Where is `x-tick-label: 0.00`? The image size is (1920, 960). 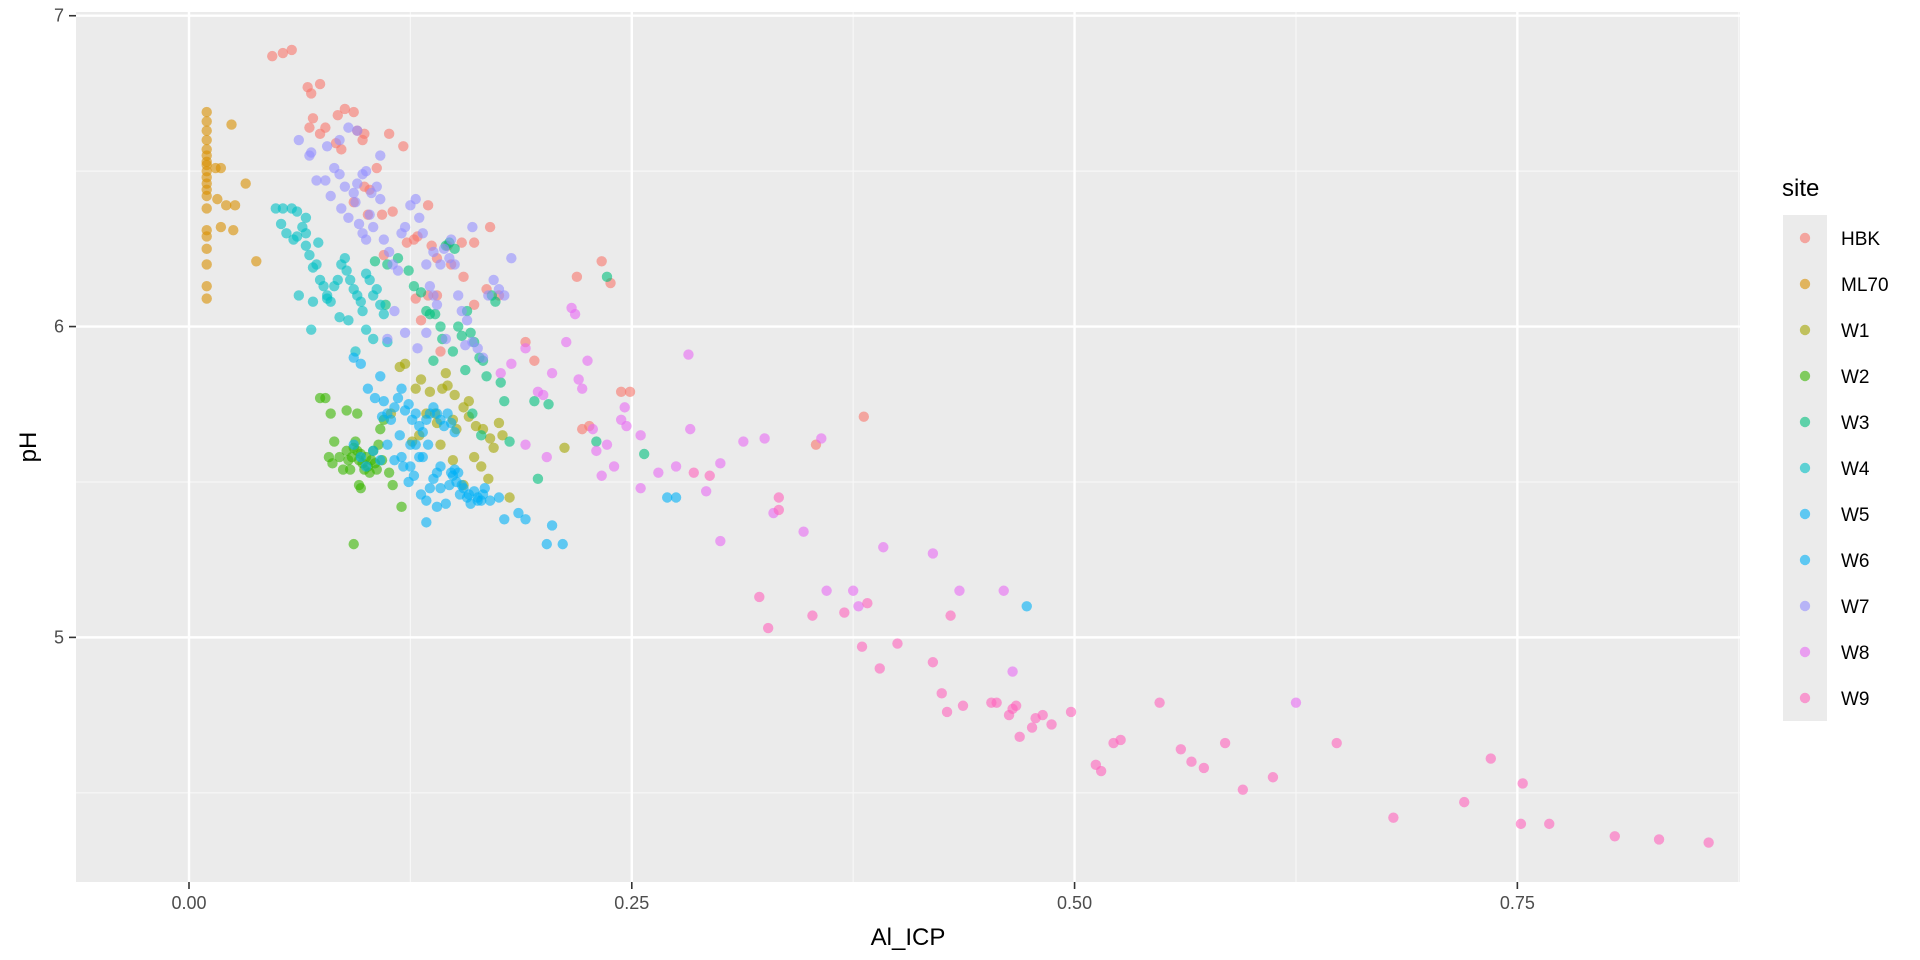
x-tick-label: 0.00 is located at coordinates (188, 903).